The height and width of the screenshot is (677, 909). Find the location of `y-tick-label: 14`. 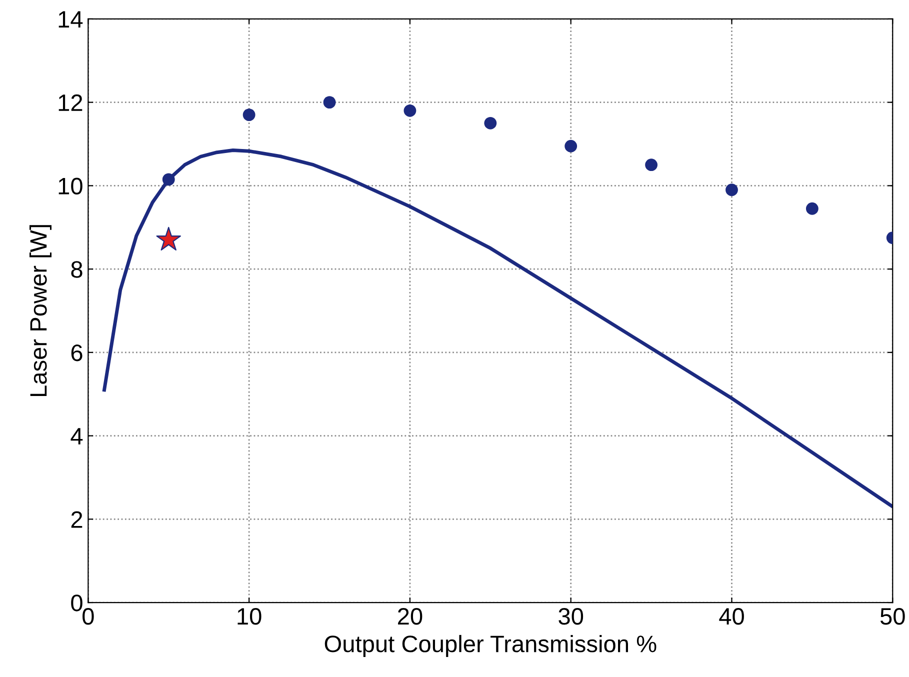

y-tick-label: 14 is located at coordinates (70, 19).